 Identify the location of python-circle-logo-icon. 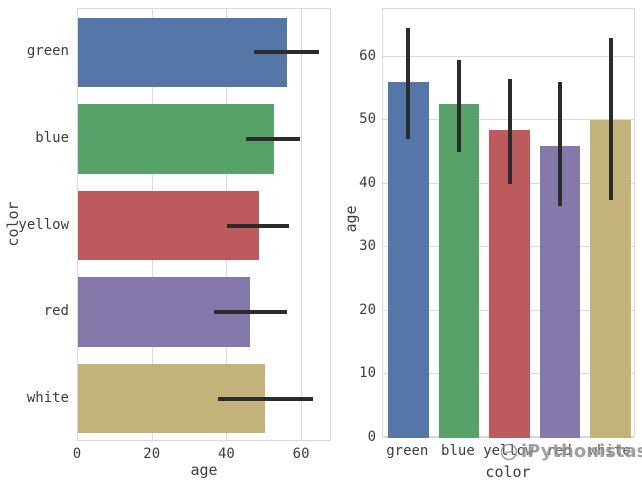
(509, 451).